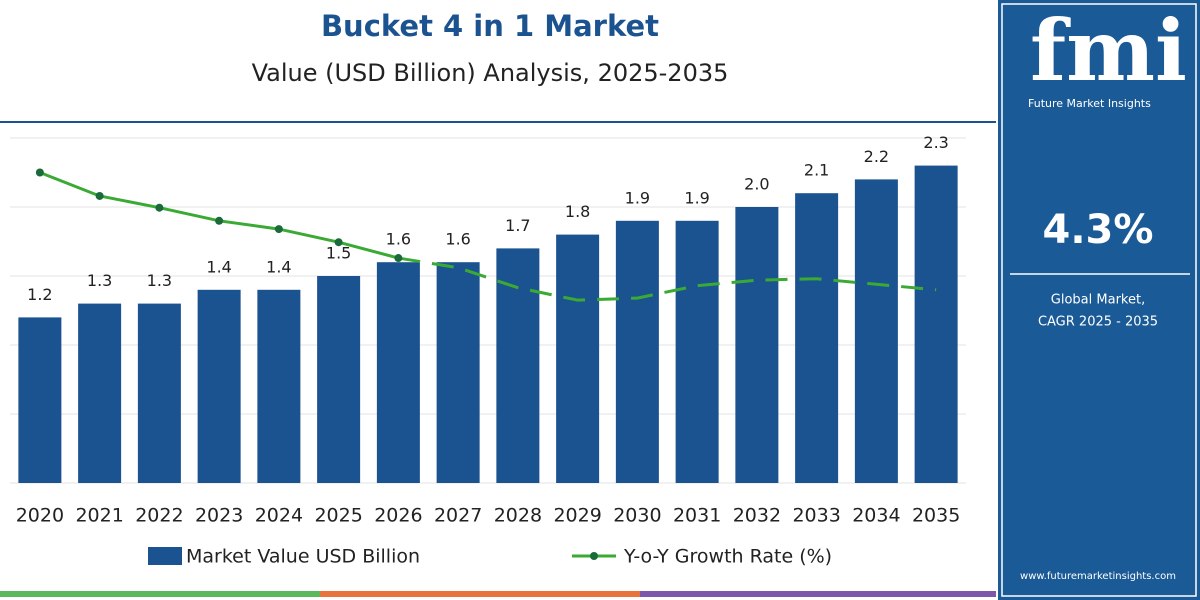 The image size is (1200, 600). What do you see at coordinates (219, 516) in the screenshot?
I see `x-tick-label: 2023` at bounding box center [219, 516].